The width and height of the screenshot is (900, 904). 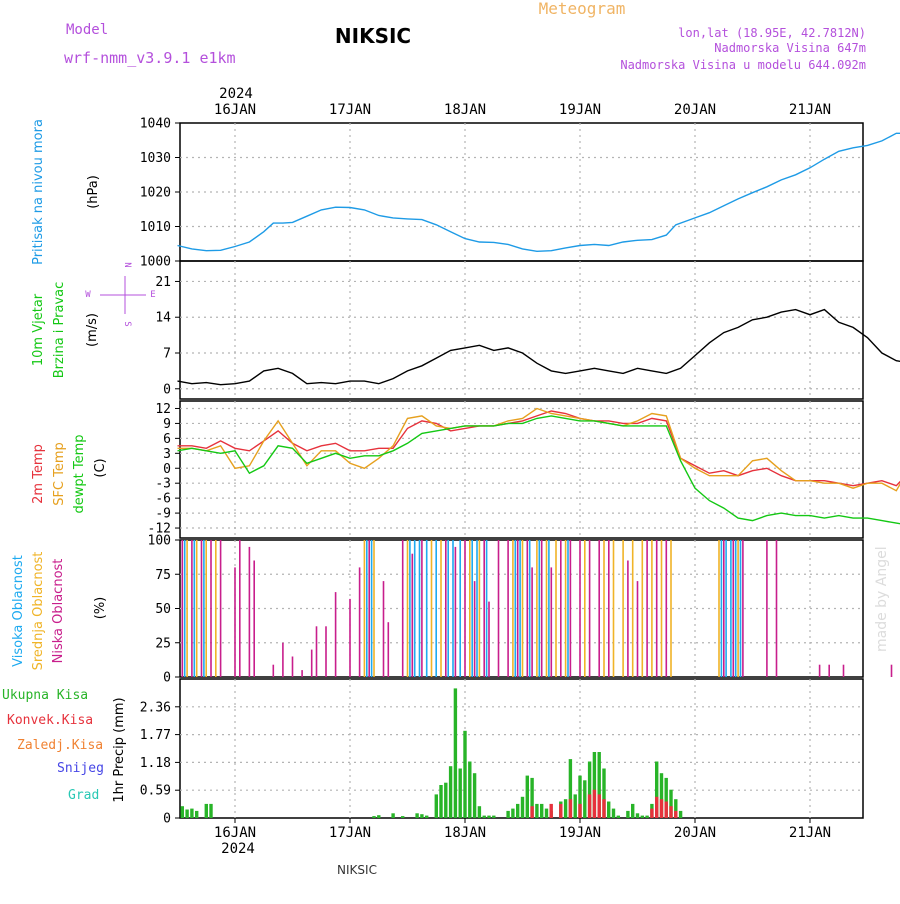 What do you see at coordinates (38, 611) in the screenshot?
I see `cloud-ylabel-mid: Srednja Oblacnost` at bounding box center [38, 611].